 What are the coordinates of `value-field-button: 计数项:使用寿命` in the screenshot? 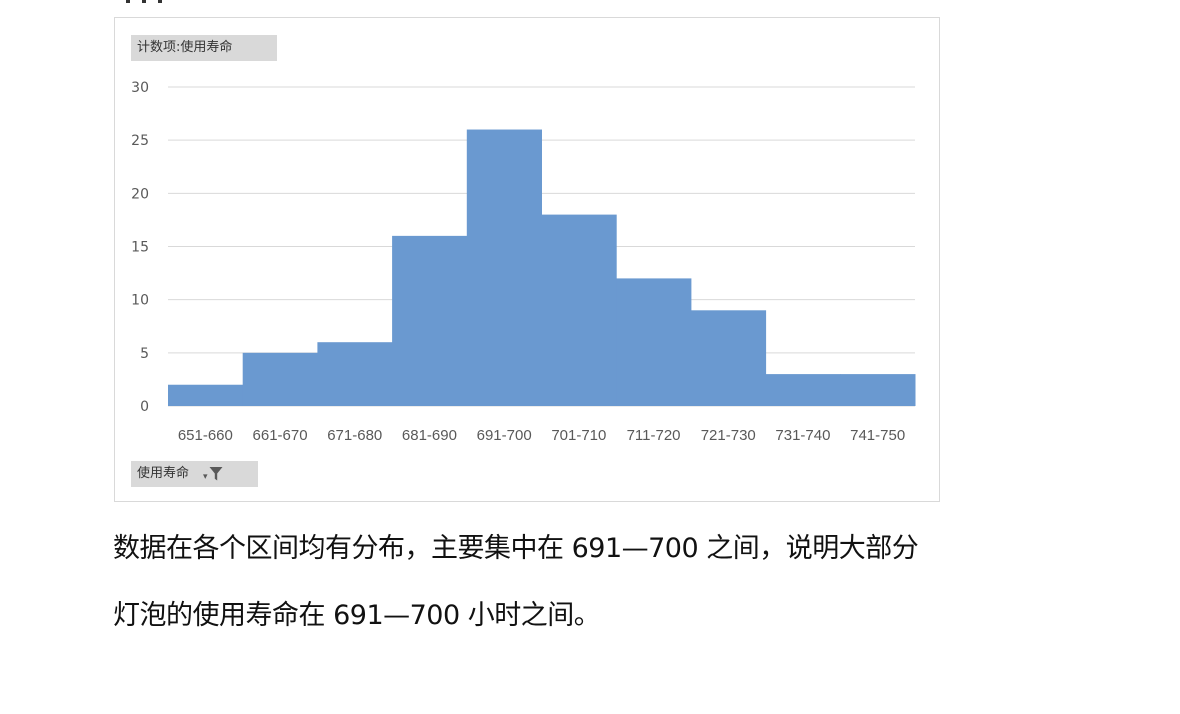 It's located at (204, 48).